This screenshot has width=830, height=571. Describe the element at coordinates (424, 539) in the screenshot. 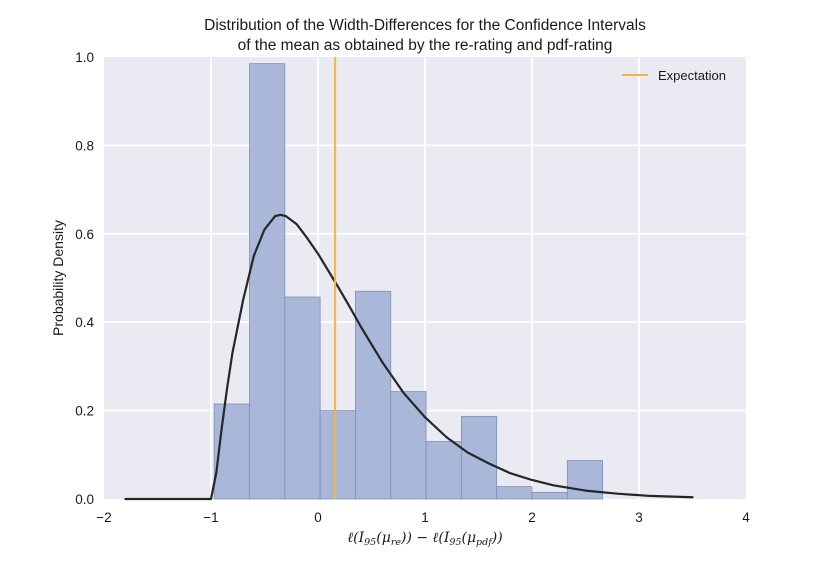

I see `x-axis-label: ℓ(I95(μre)) − ℓ(I95(μpdf))` at that location.